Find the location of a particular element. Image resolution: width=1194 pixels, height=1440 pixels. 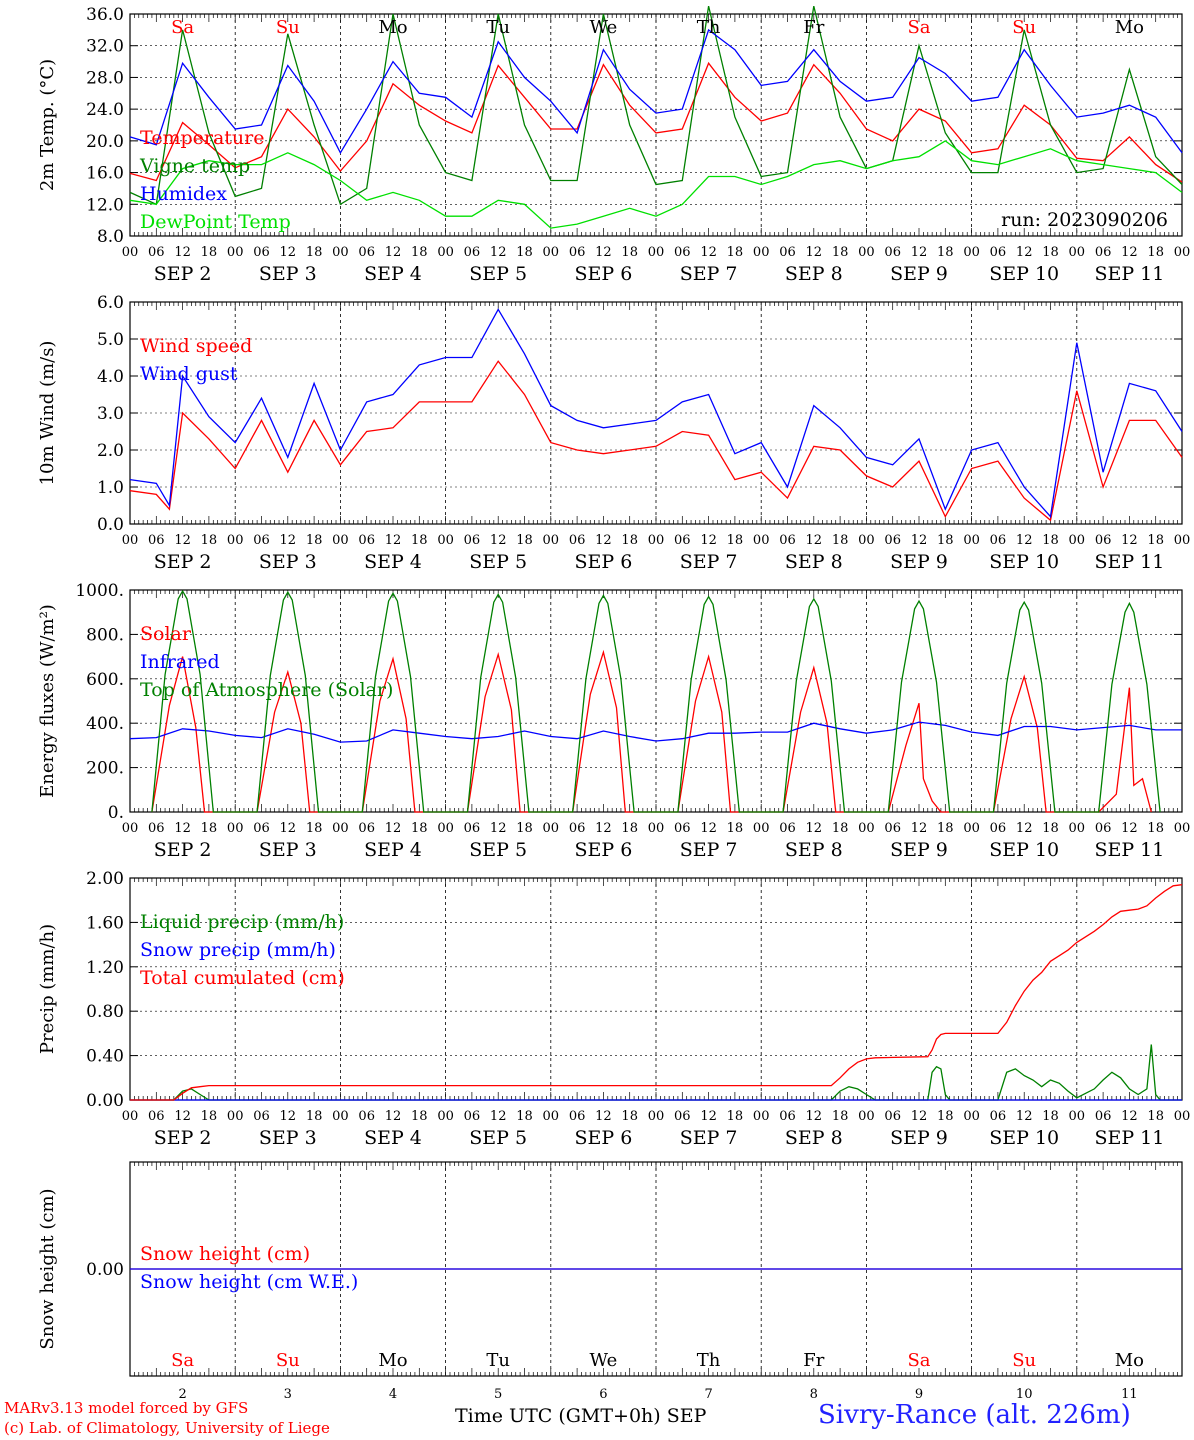

y-tick-label: 32.0 is located at coordinates (105, 47).